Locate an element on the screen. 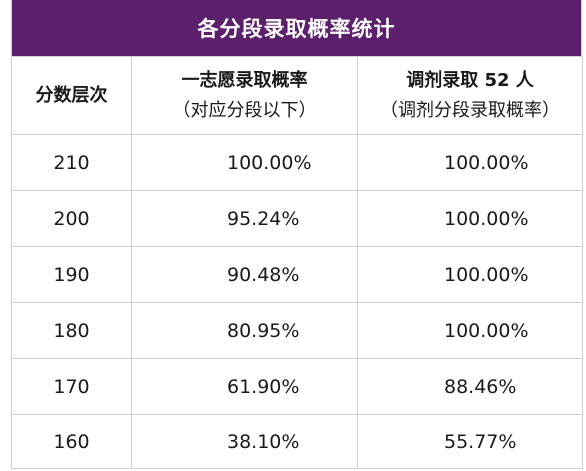 The image size is (586, 471). table-row: 190 90.48% 100.00% is located at coordinates (297, 274).